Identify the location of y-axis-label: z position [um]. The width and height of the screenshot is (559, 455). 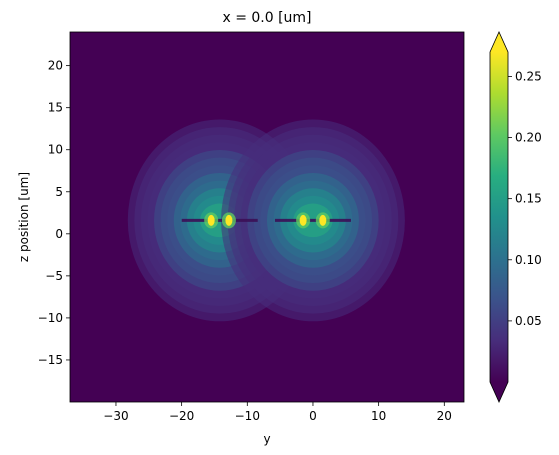
(24, 217).